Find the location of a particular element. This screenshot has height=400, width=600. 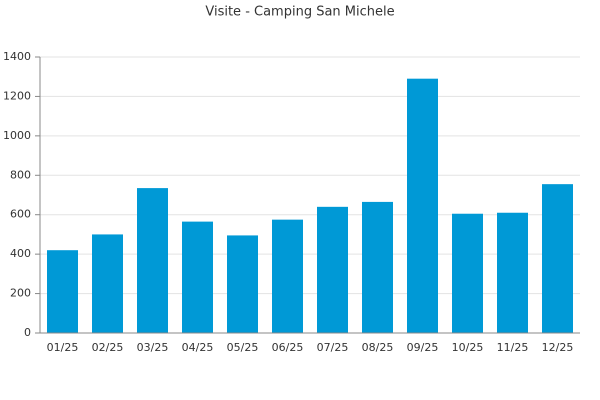

y-tick-label: 600 is located at coordinates (20, 214).